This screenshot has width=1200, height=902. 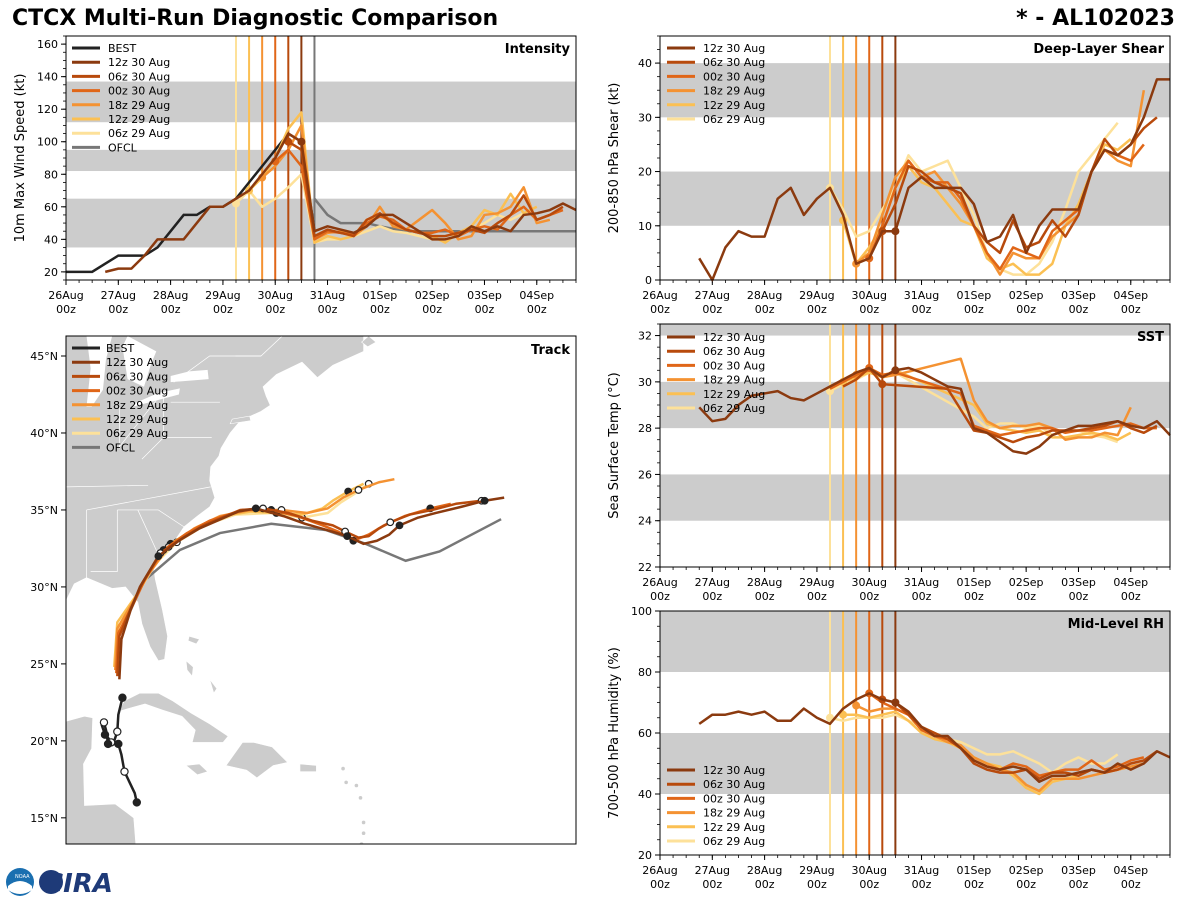 What do you see at coordinates (44, 664) in the screenshot?
I see `lat-tick-label: 25°N` at bounding box center [44, 664].